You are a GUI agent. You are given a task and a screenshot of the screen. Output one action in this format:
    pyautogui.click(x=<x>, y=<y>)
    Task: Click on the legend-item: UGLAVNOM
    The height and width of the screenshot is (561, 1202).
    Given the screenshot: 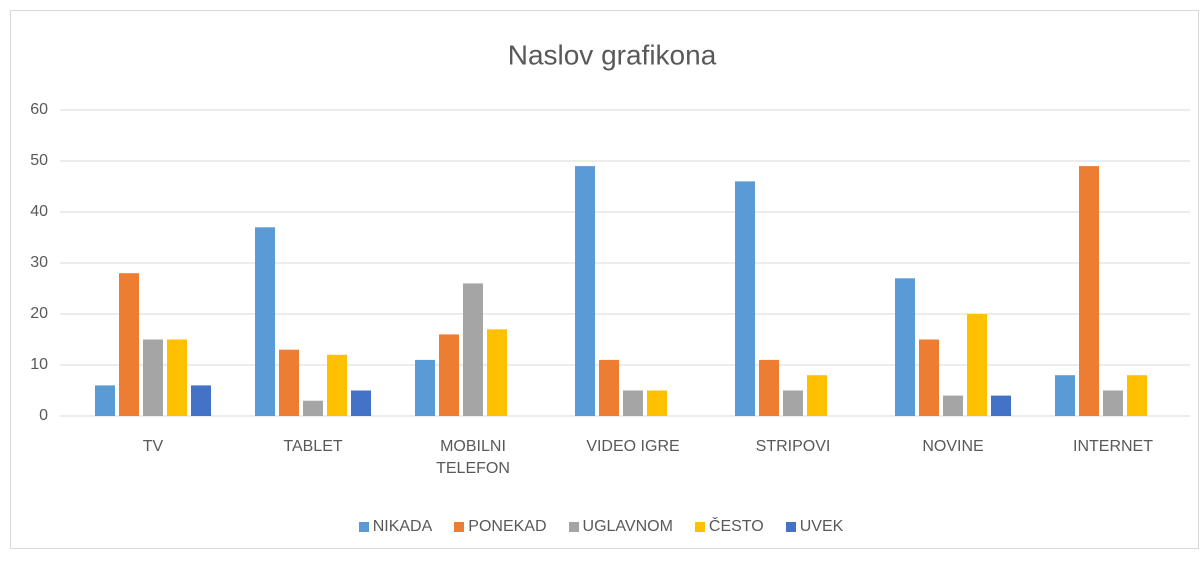 What is the action you would take?
    pyautogui.click(x=620, y=527)
    